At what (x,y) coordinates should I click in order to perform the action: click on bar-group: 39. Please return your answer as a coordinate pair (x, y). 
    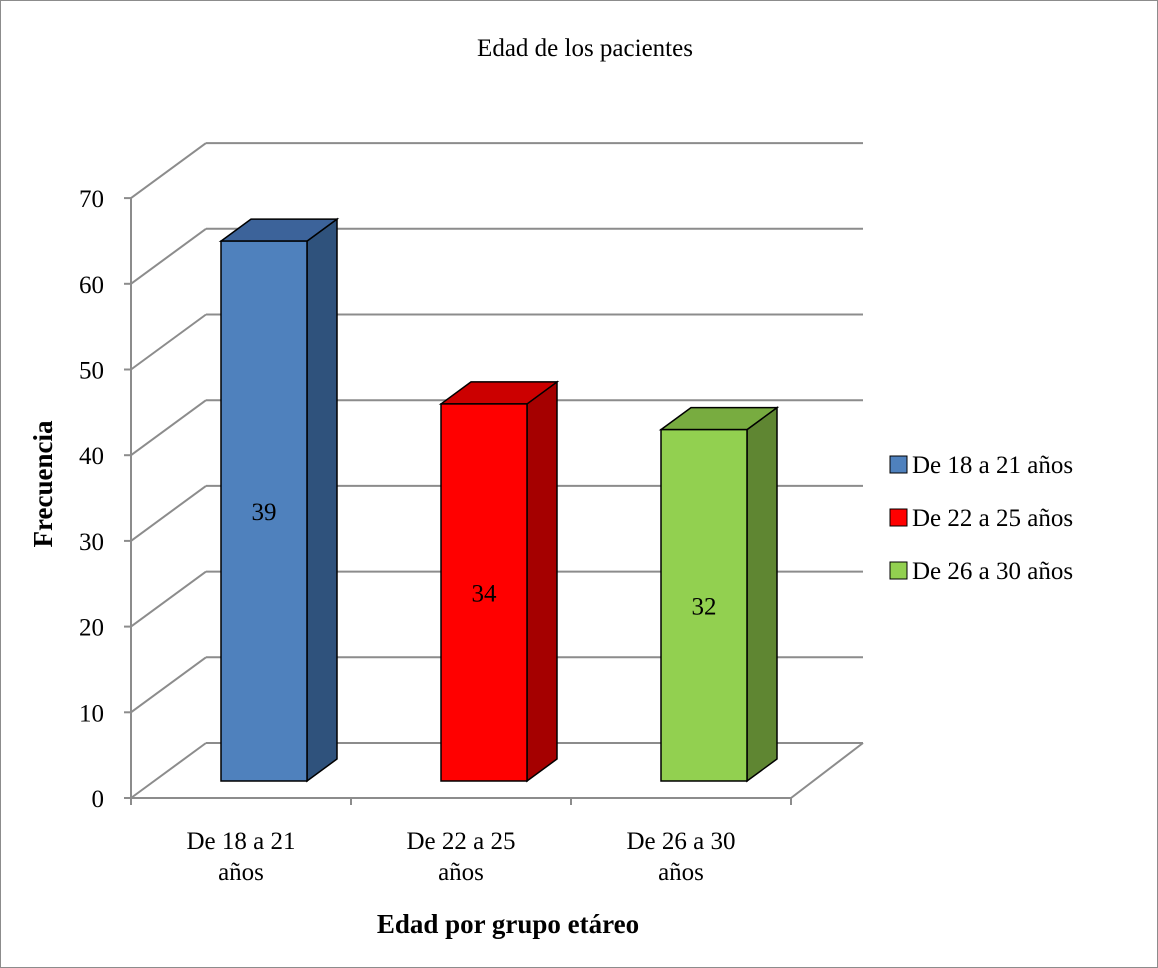
    Looking at the image, I should click on (279, 500).